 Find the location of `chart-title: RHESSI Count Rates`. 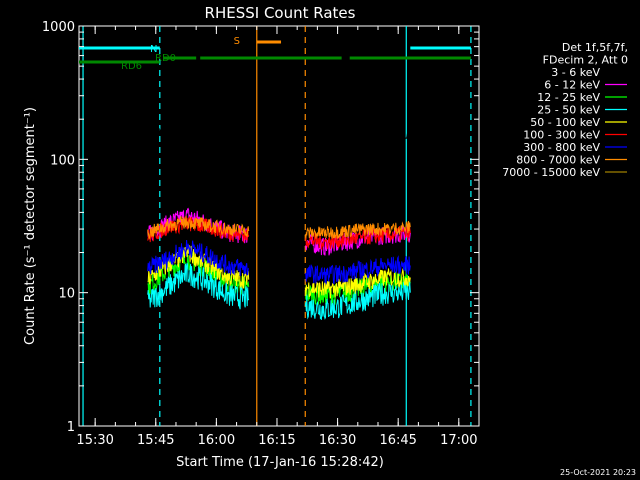

chart-title: RHESSI Count Rates is located at coordinates (280, 13).